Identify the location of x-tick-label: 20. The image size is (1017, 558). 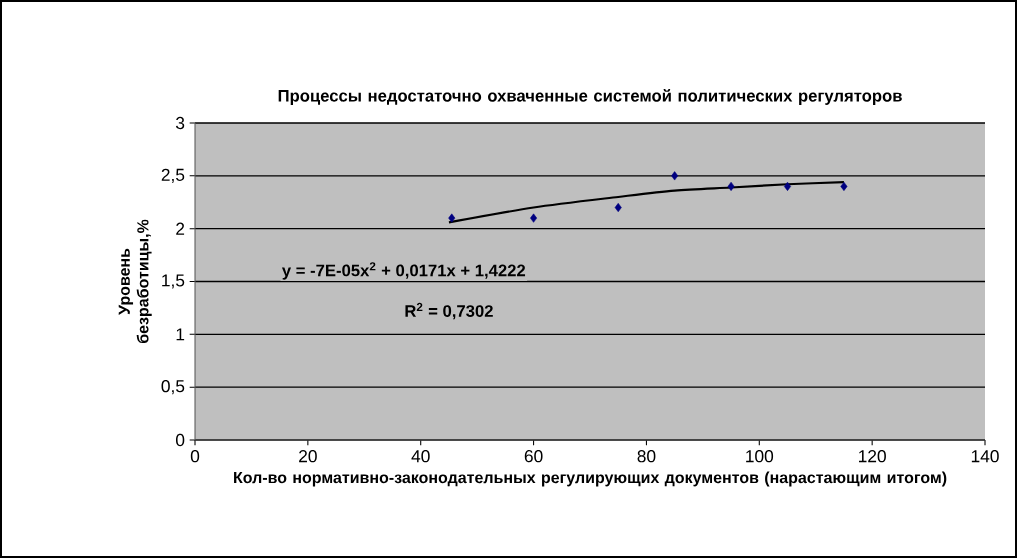
(308, 456).